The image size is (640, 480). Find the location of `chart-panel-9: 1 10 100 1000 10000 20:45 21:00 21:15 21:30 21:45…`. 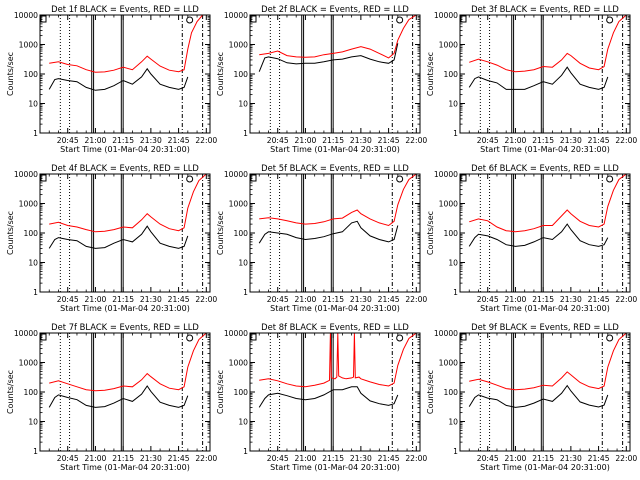

chart-panel-9: 1 10 100 1000 10000 20:45 21:00 21:15 21:30 21:45… is located at coordinates (531, 397).